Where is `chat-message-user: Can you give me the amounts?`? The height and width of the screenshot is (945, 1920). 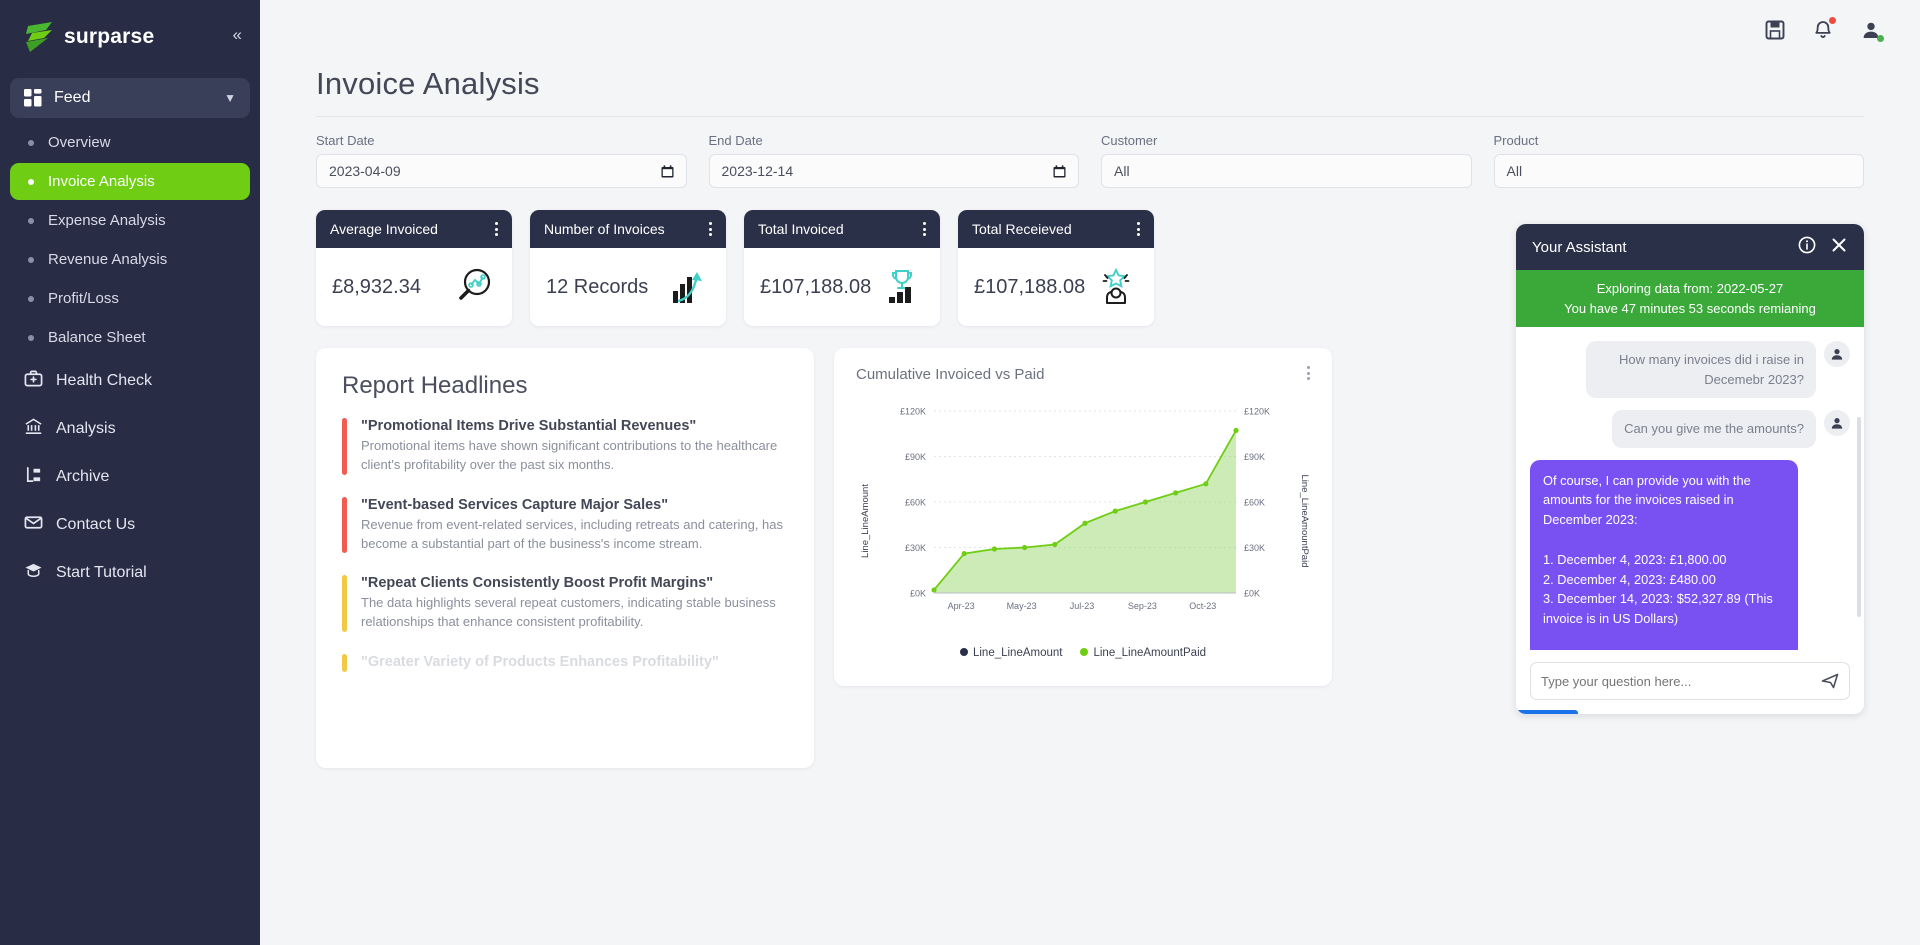
chat-message-user: Can you give me the amounts? is located at coordinates (1690, 429).